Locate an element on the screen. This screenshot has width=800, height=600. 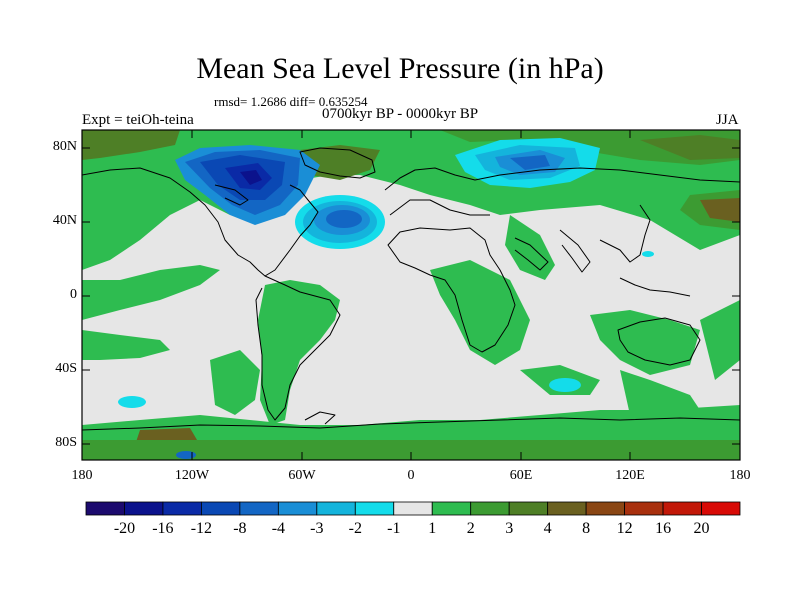
lat-label-80s: 80S is located at coordinates (66, 442).